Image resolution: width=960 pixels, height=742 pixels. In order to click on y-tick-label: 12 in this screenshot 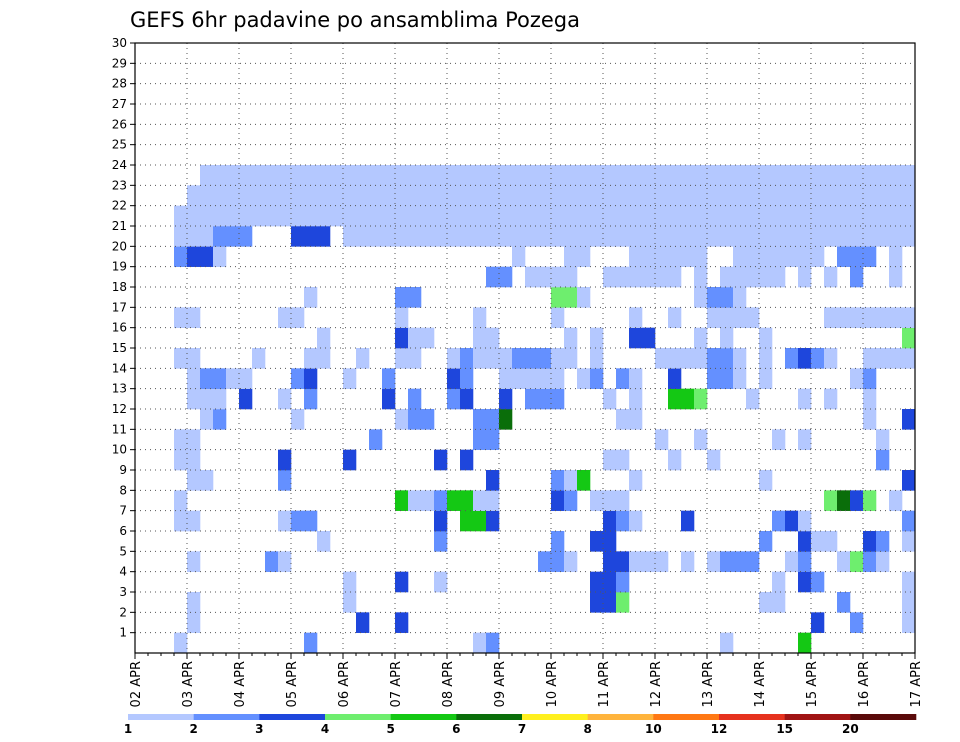, I will do `click(119, 409)`.